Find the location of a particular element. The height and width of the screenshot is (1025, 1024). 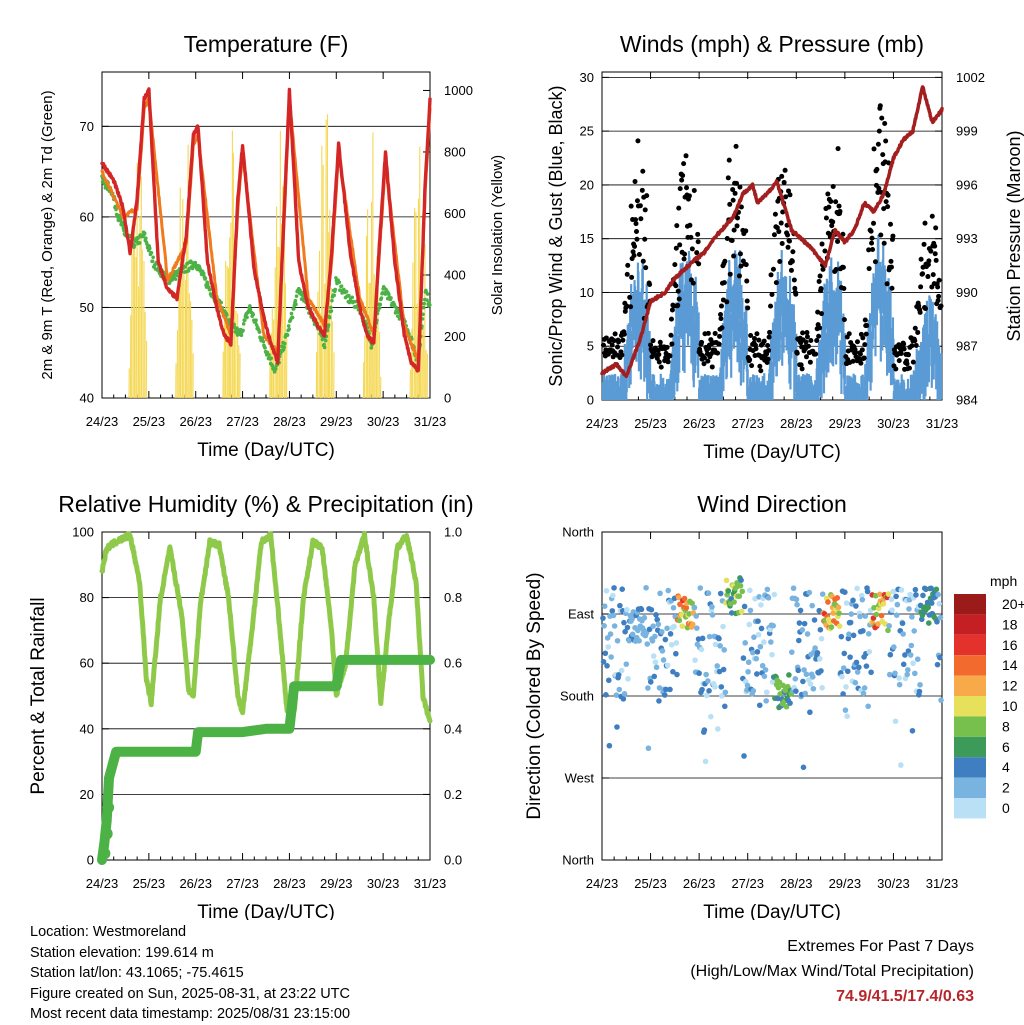

y2-tick-label: 984 is located at coordinates (967, 400).